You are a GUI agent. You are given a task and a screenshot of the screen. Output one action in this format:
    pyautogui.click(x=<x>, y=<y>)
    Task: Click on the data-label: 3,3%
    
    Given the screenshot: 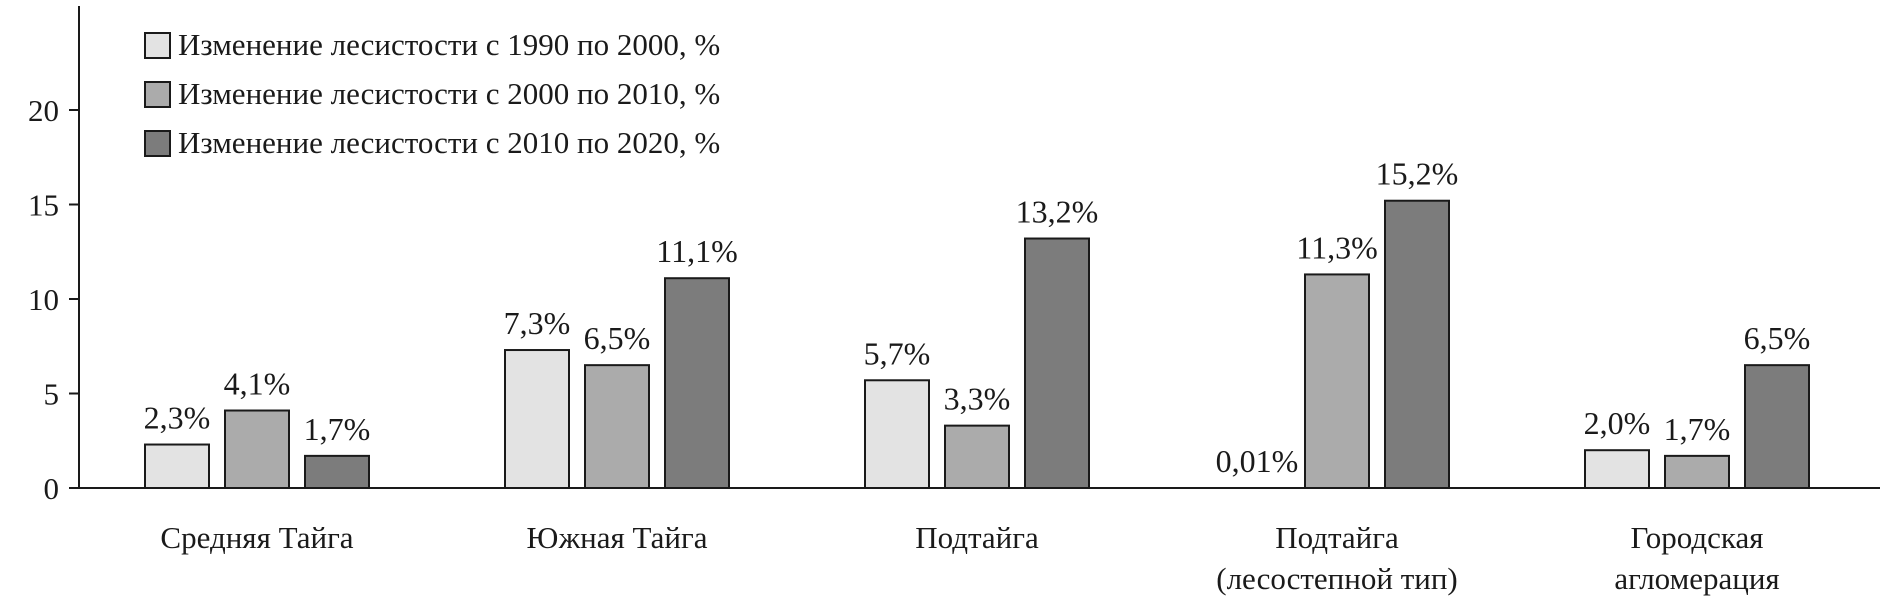 What is the action you would take?
    pyautogui.click(x=977, y=399)
    